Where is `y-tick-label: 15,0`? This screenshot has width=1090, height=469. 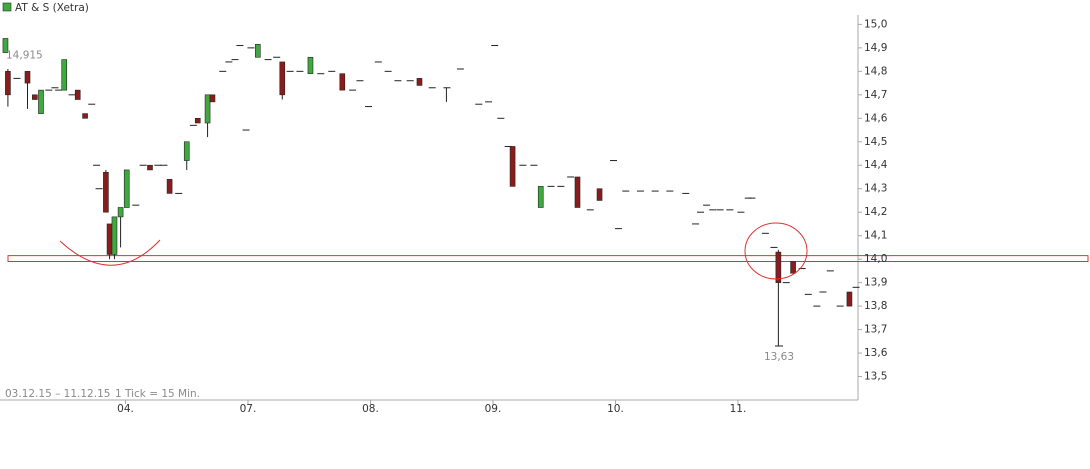 y-tick-label: 15,0 is located at coordinates (875, 24).